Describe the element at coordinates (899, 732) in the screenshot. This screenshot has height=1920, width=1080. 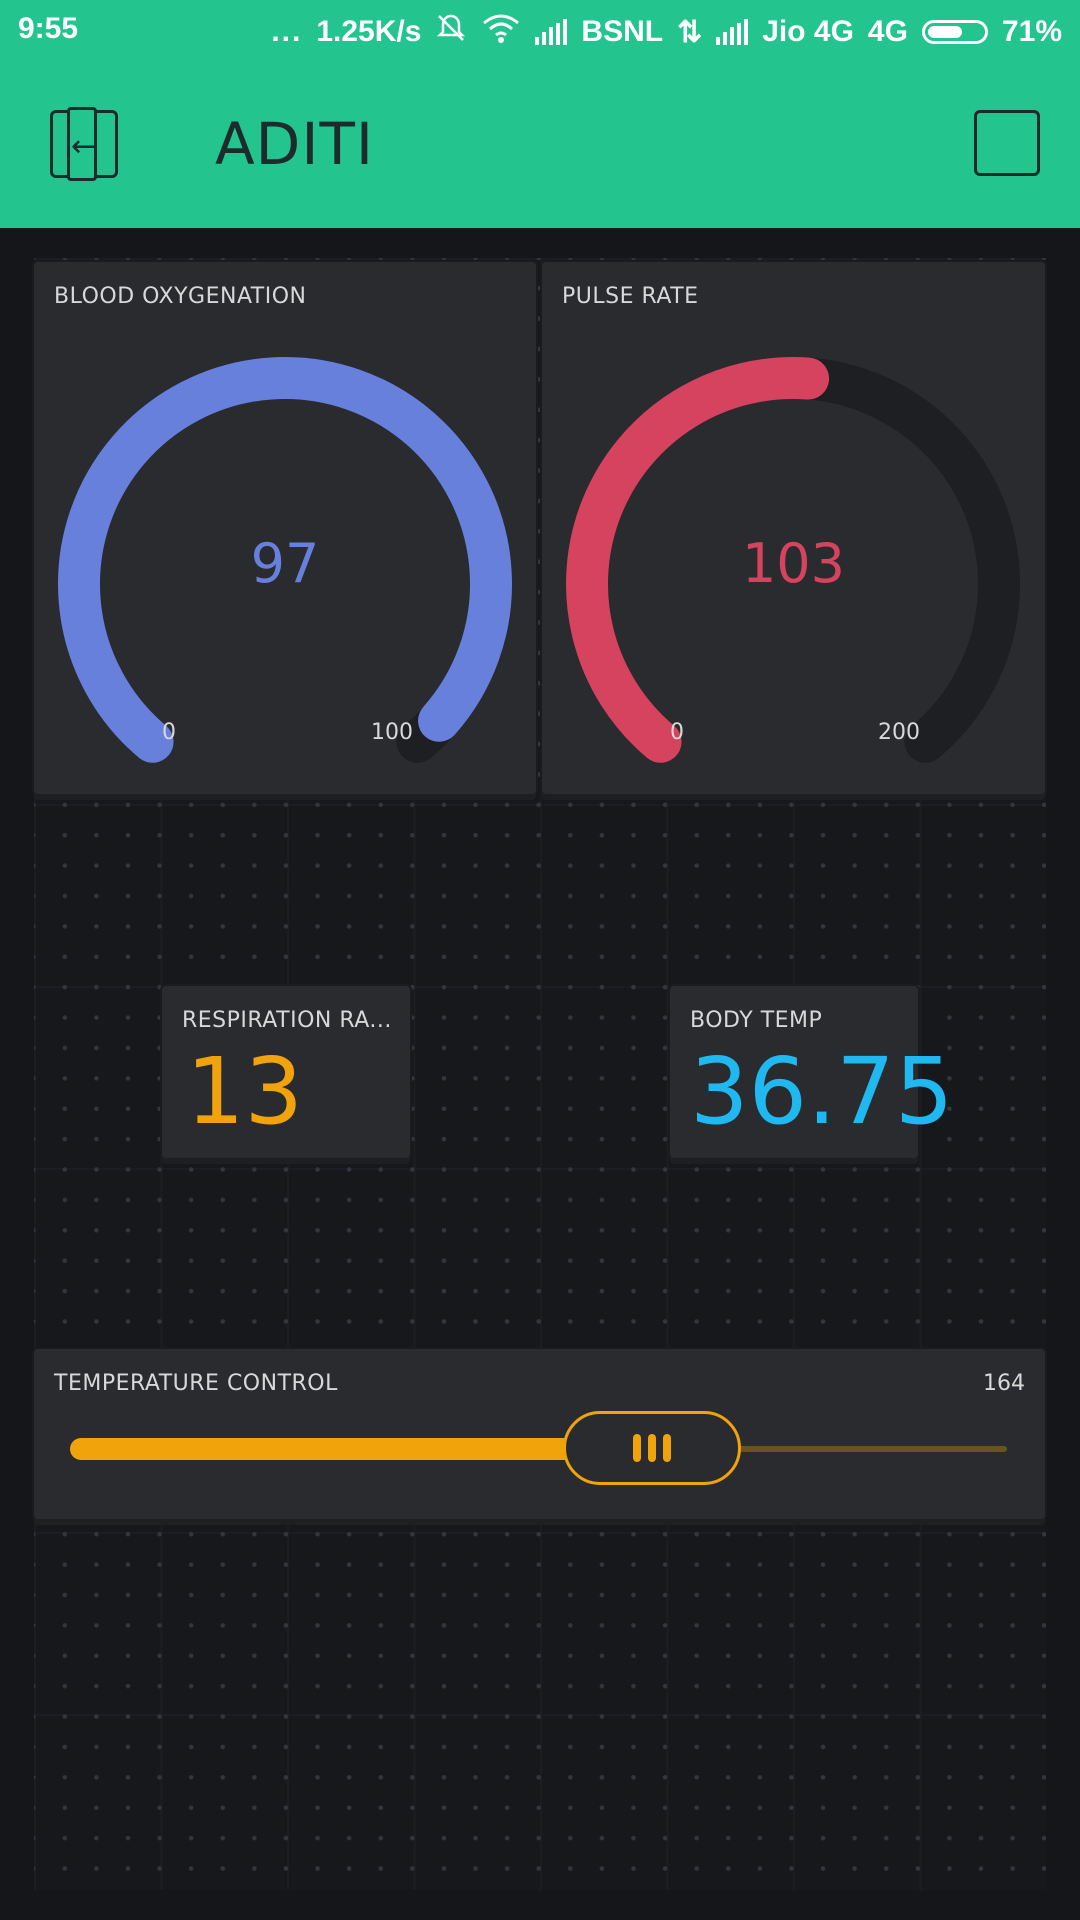
I see `gauge-max: 200` at that location.